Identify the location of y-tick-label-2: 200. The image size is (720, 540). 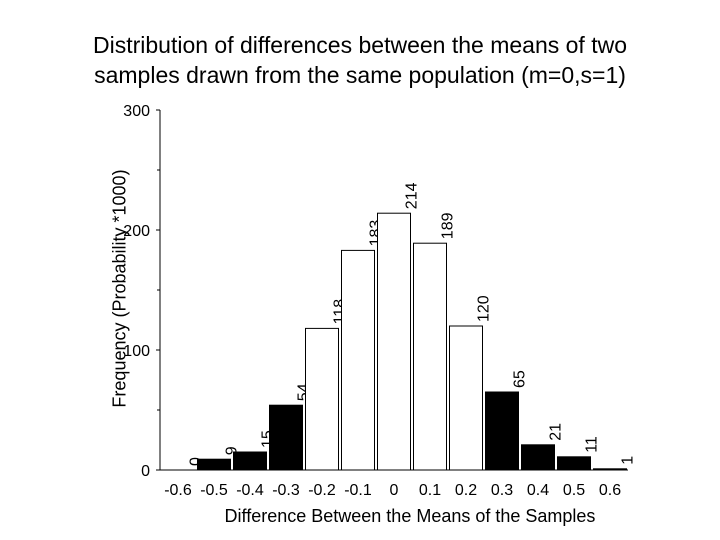
(136, 231).